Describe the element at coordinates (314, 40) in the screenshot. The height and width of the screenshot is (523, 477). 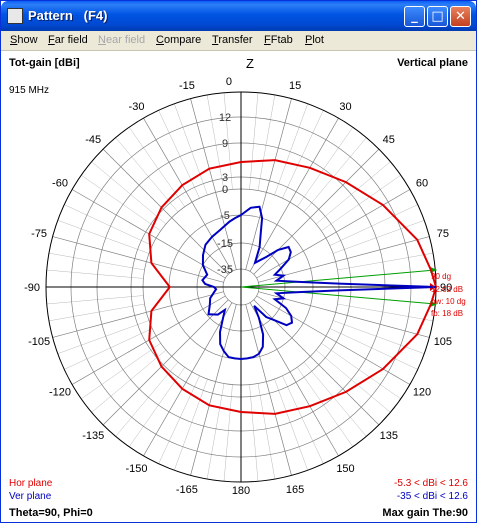
I see `menu-plot: Plot` at that location.